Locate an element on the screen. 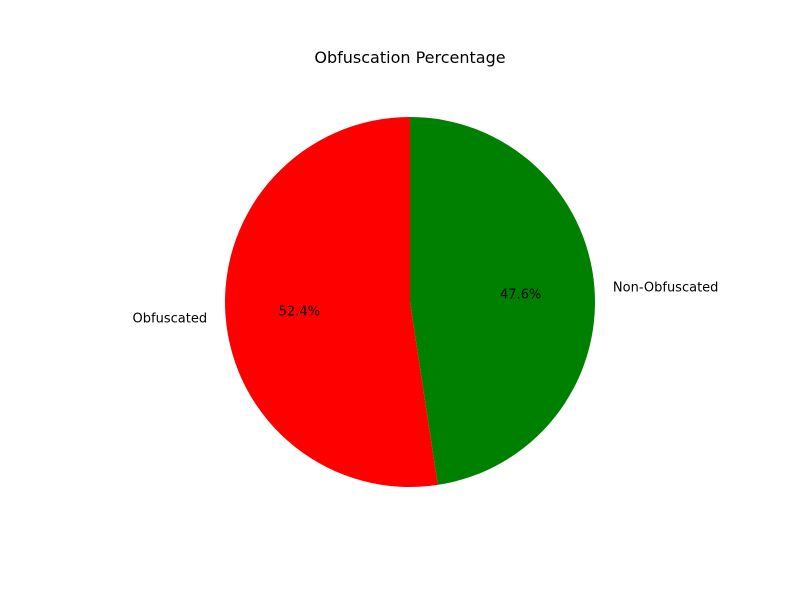  slice-label-non-obfuscated: Non-Obfuscated is located at coordinates (666, 288).